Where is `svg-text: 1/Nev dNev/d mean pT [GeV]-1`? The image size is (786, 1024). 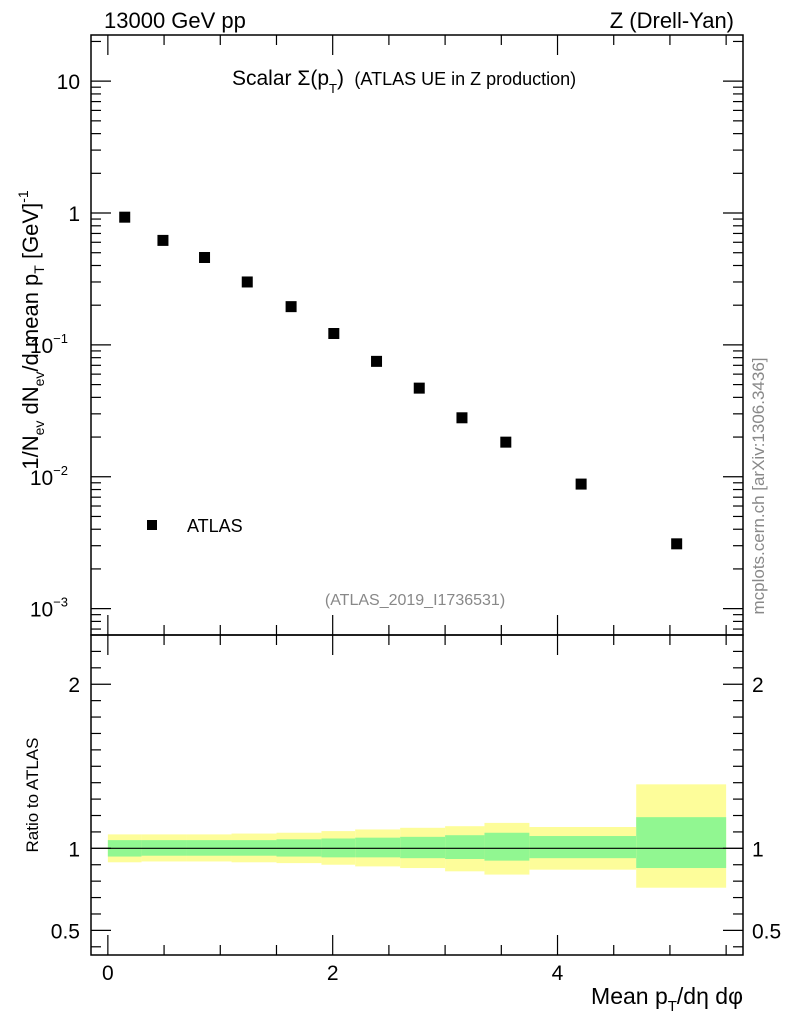 svg-text: 1/Nev dNev/d mean pT [GeV]-1 is located at coordinates (31, 330).